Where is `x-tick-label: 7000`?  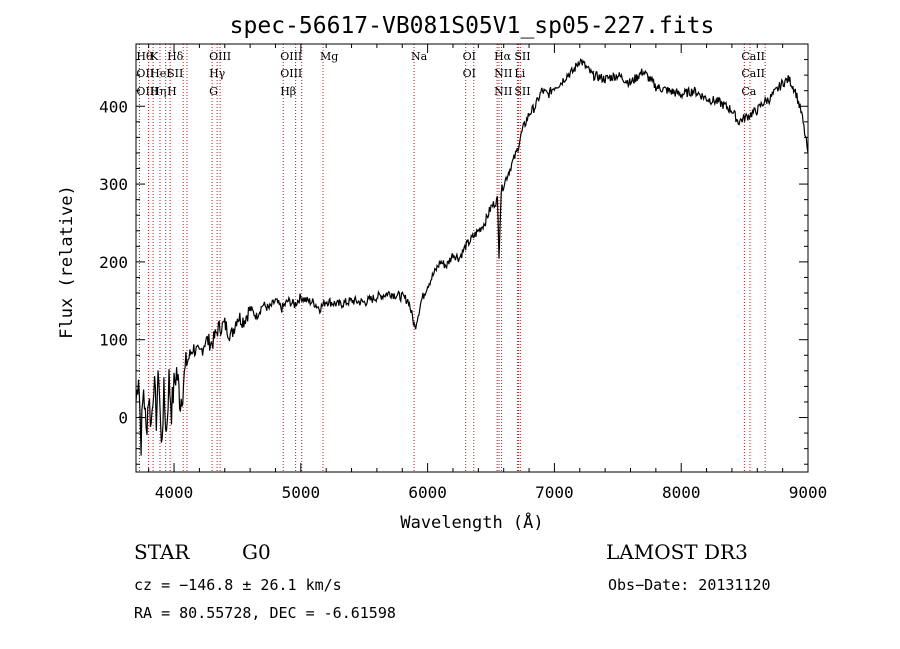 x-tick-label: 7000 is located at coordinates (554, 492).